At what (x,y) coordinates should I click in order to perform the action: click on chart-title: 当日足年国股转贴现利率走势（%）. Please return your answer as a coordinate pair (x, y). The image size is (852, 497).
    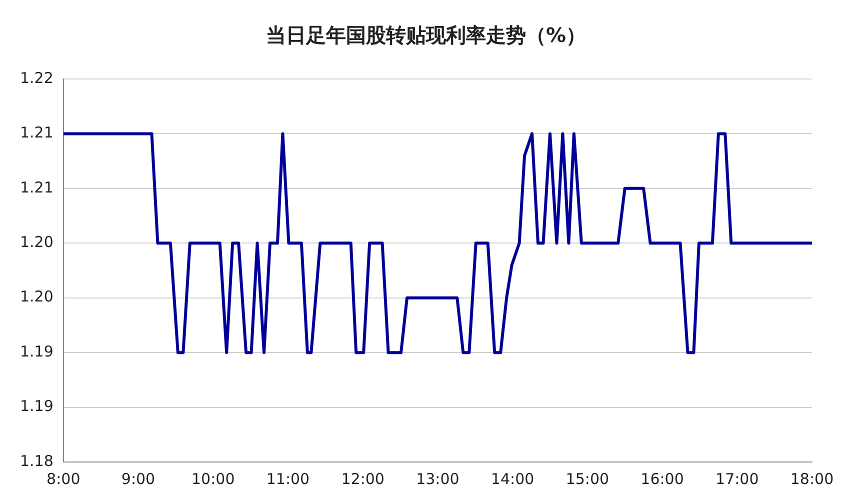
    Looking at the image, I should click on (426, 35).